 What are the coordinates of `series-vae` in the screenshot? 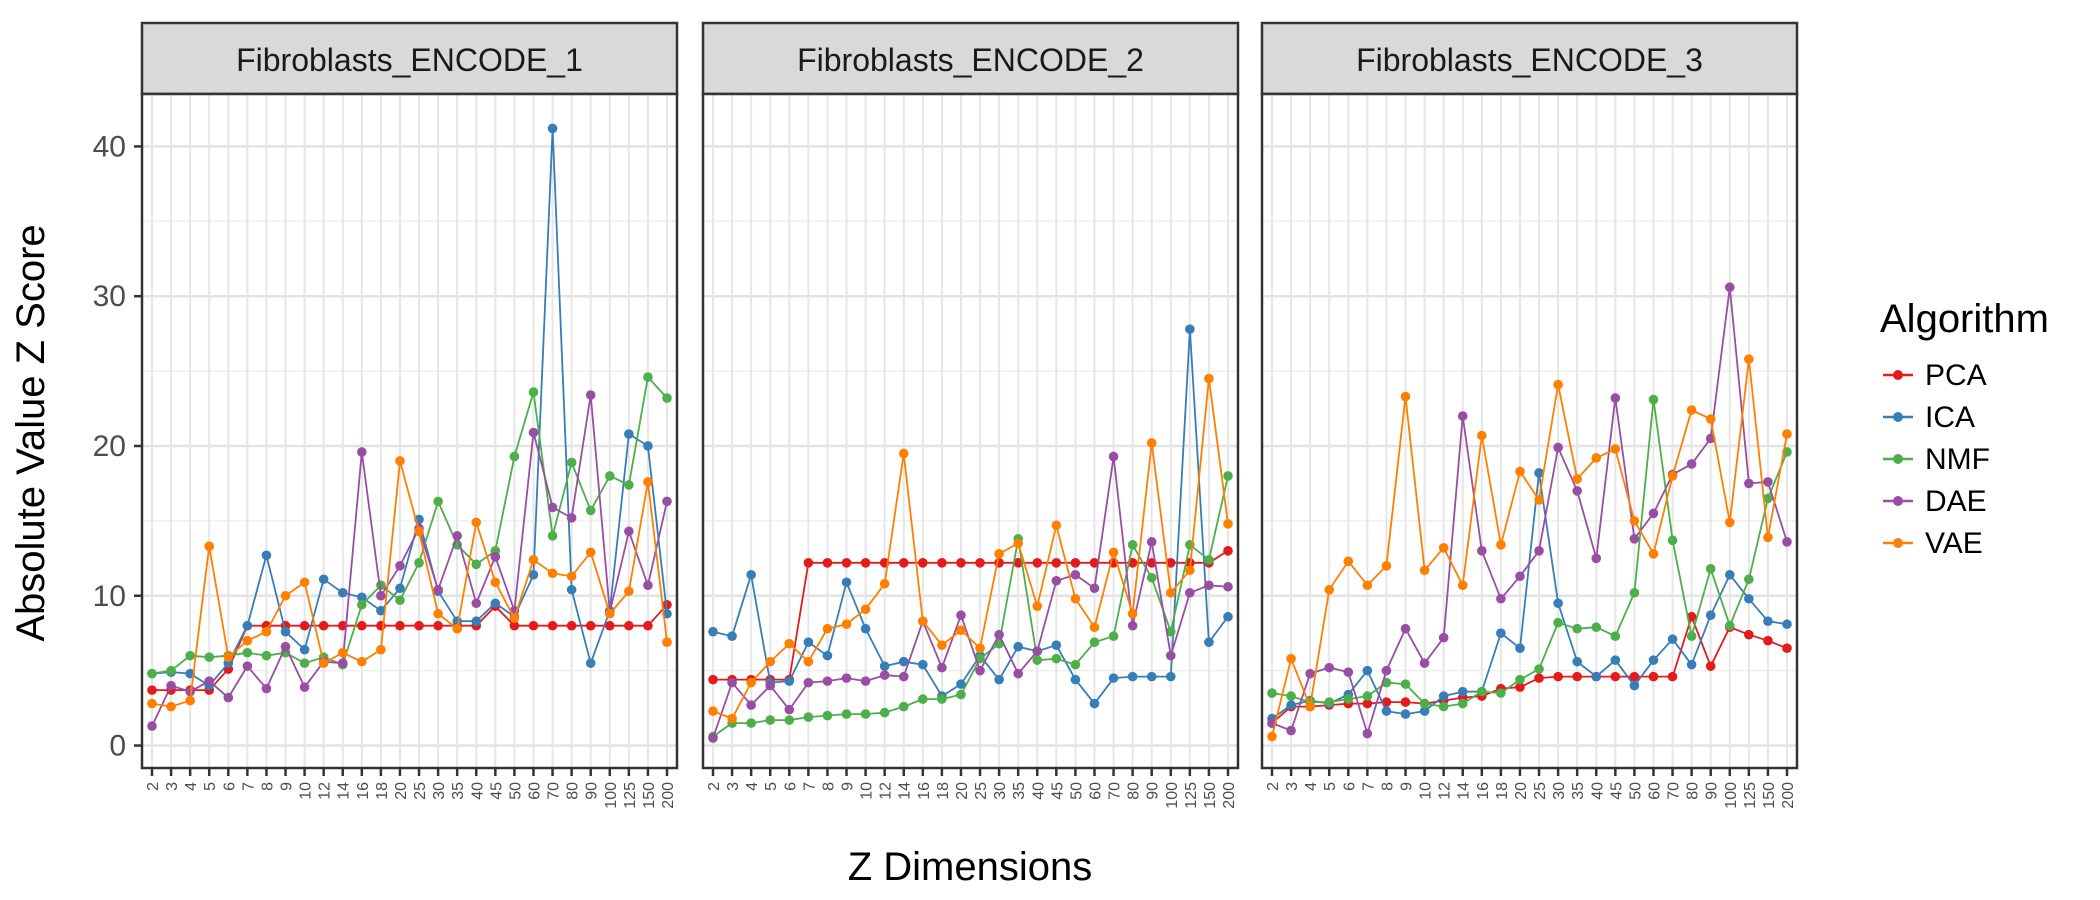 It's located at (409, 584).